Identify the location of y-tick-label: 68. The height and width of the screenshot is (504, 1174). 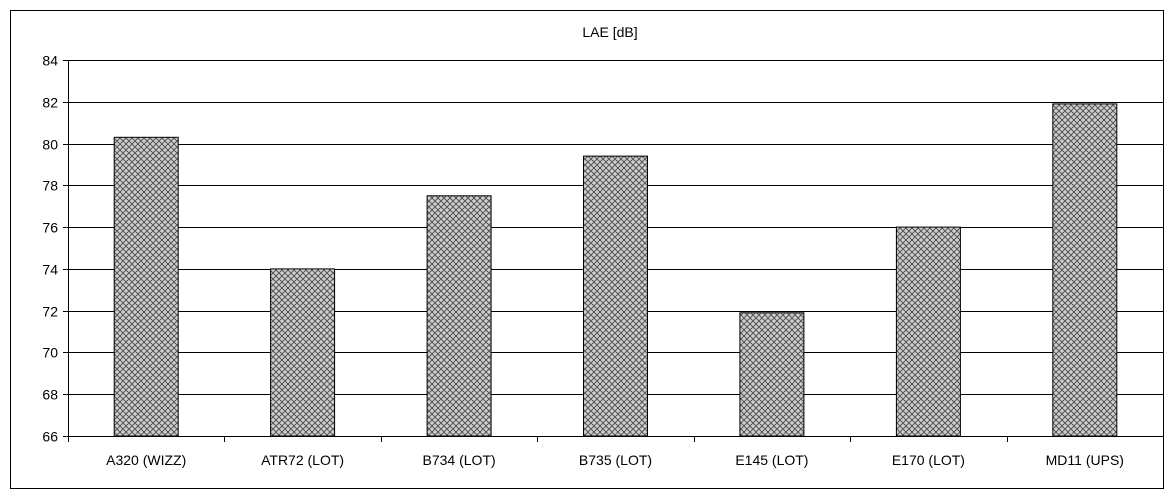
(50, 395).